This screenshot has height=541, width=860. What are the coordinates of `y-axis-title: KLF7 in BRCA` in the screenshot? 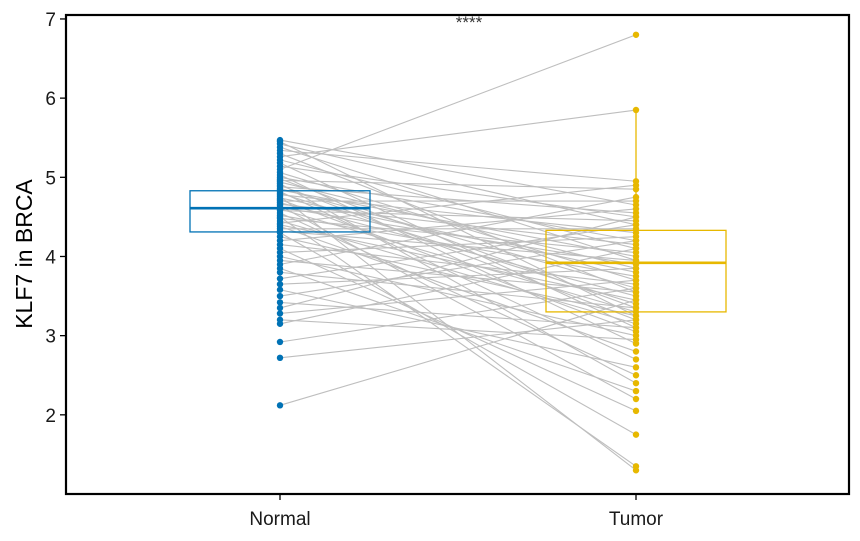 It's located at (24, 254).